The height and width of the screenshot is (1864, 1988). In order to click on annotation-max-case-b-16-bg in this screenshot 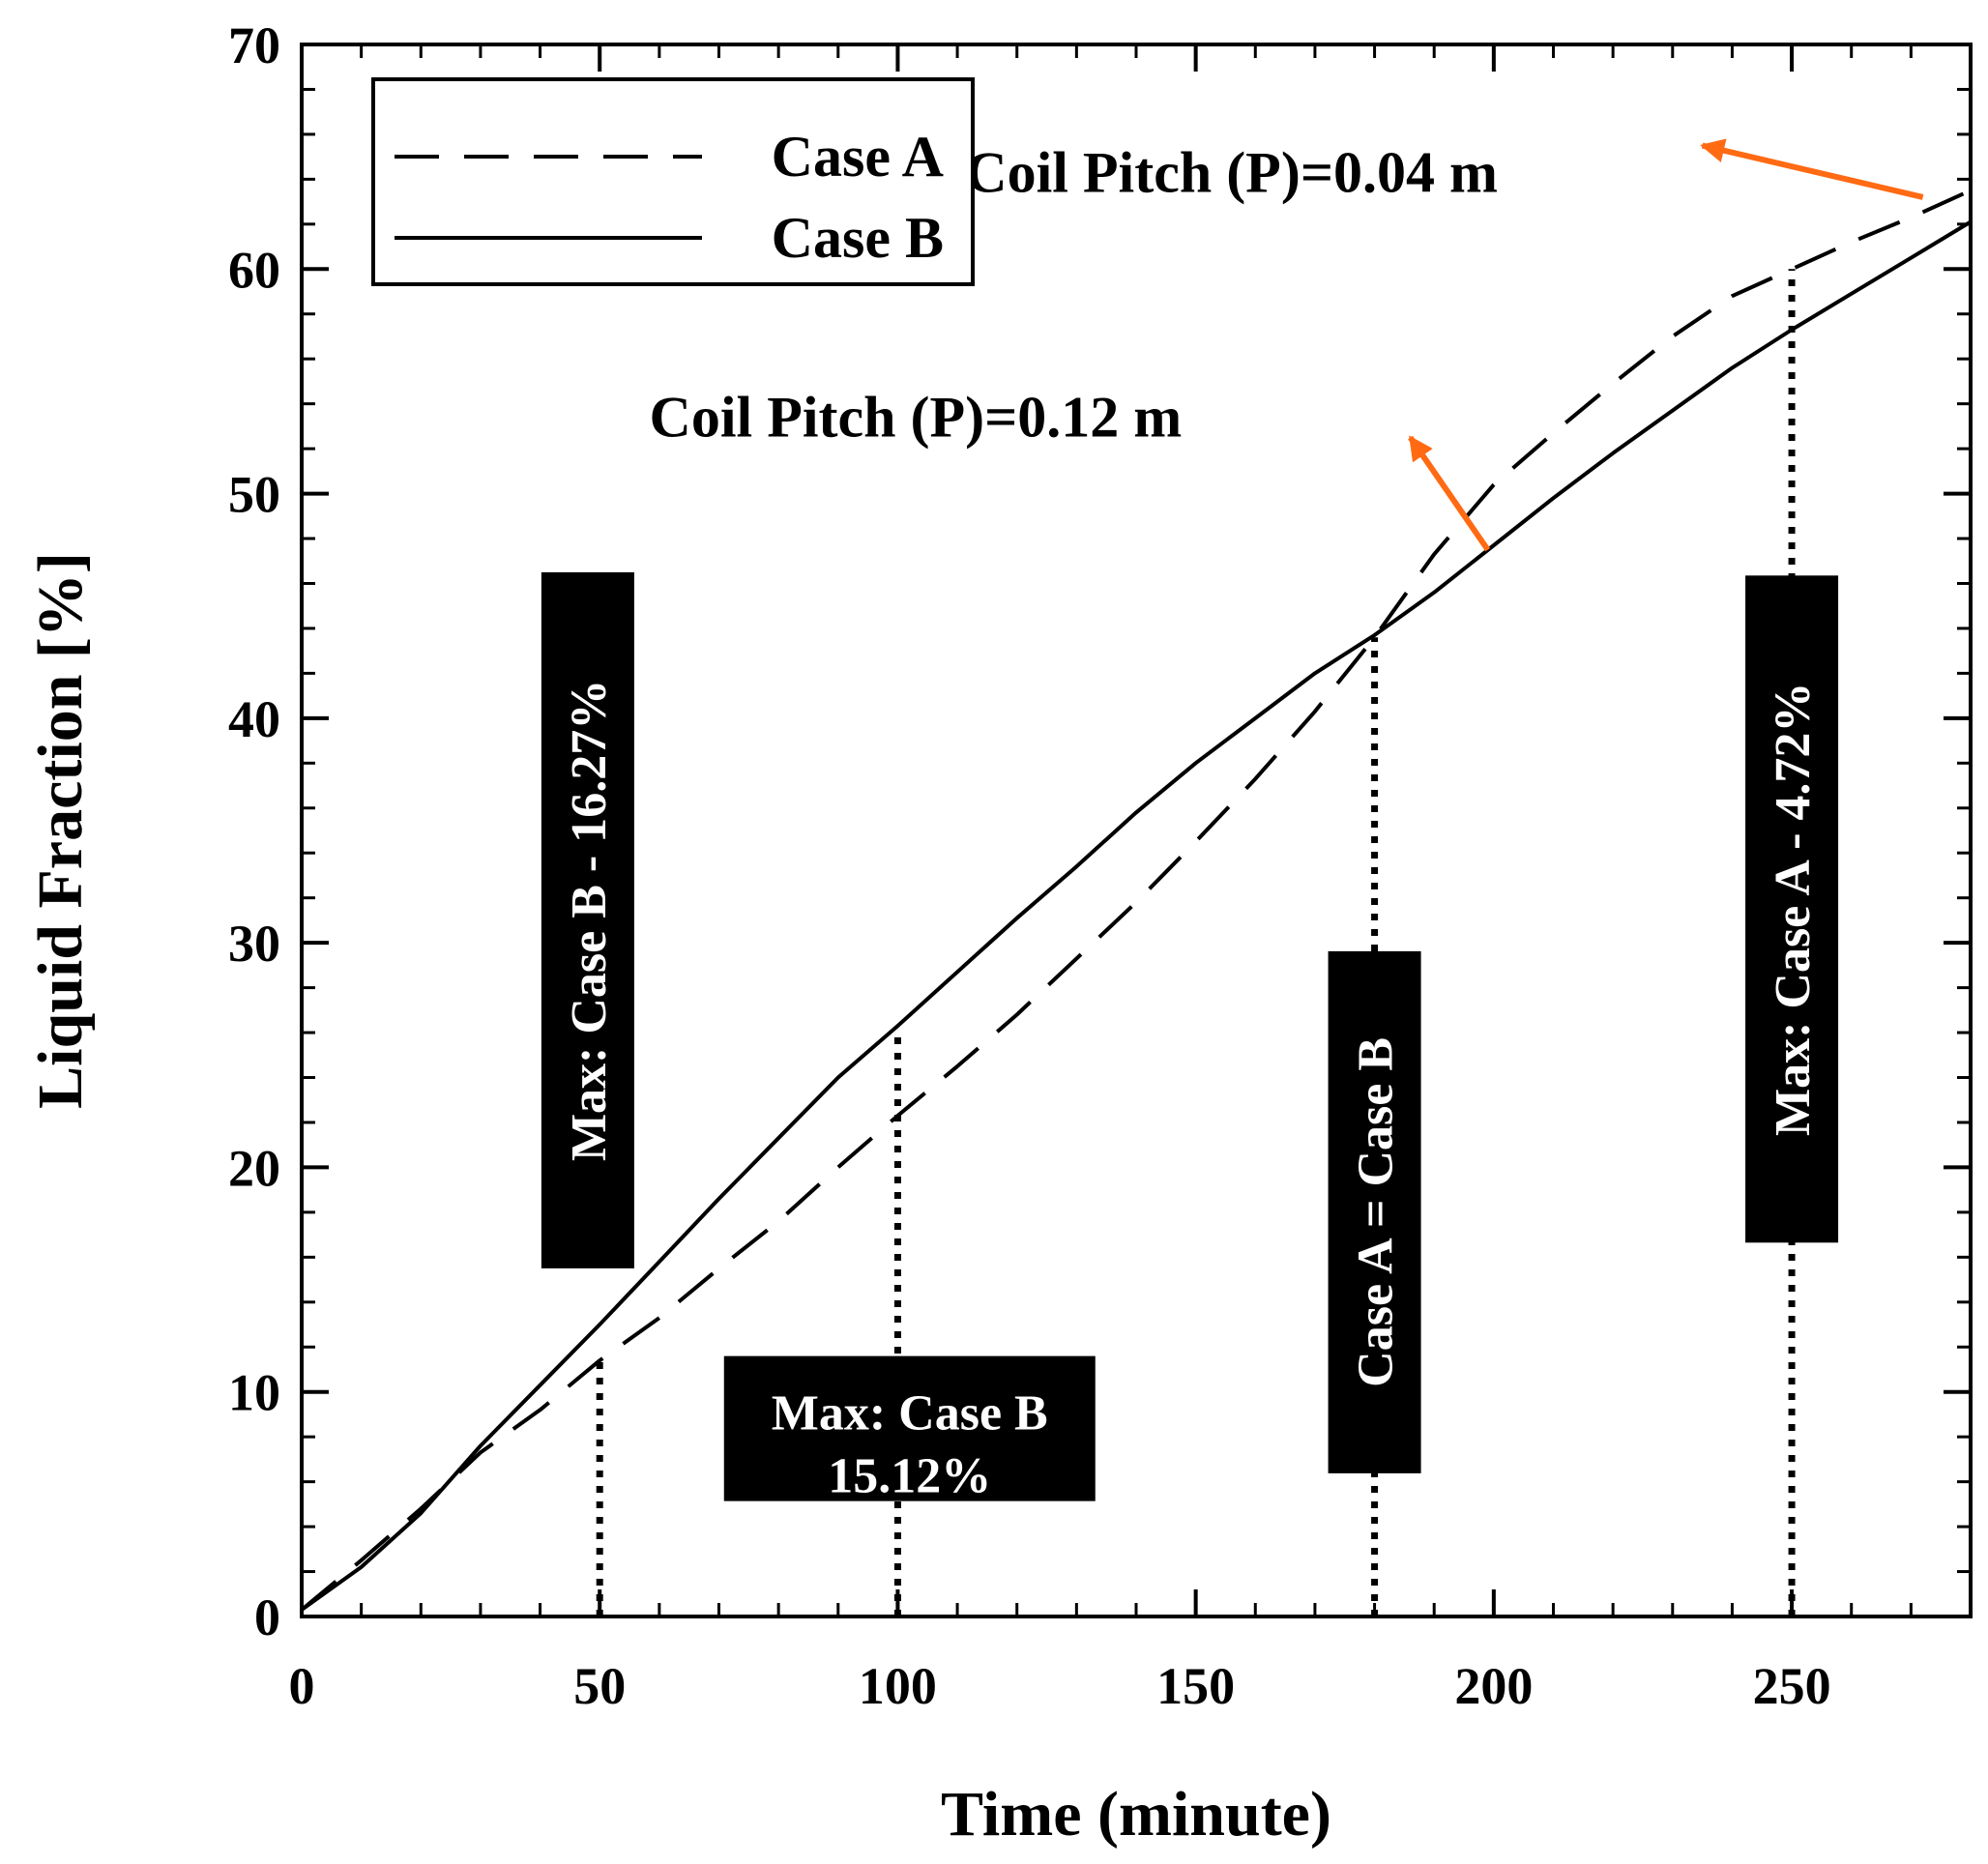, I will do `click(587, 919)`.